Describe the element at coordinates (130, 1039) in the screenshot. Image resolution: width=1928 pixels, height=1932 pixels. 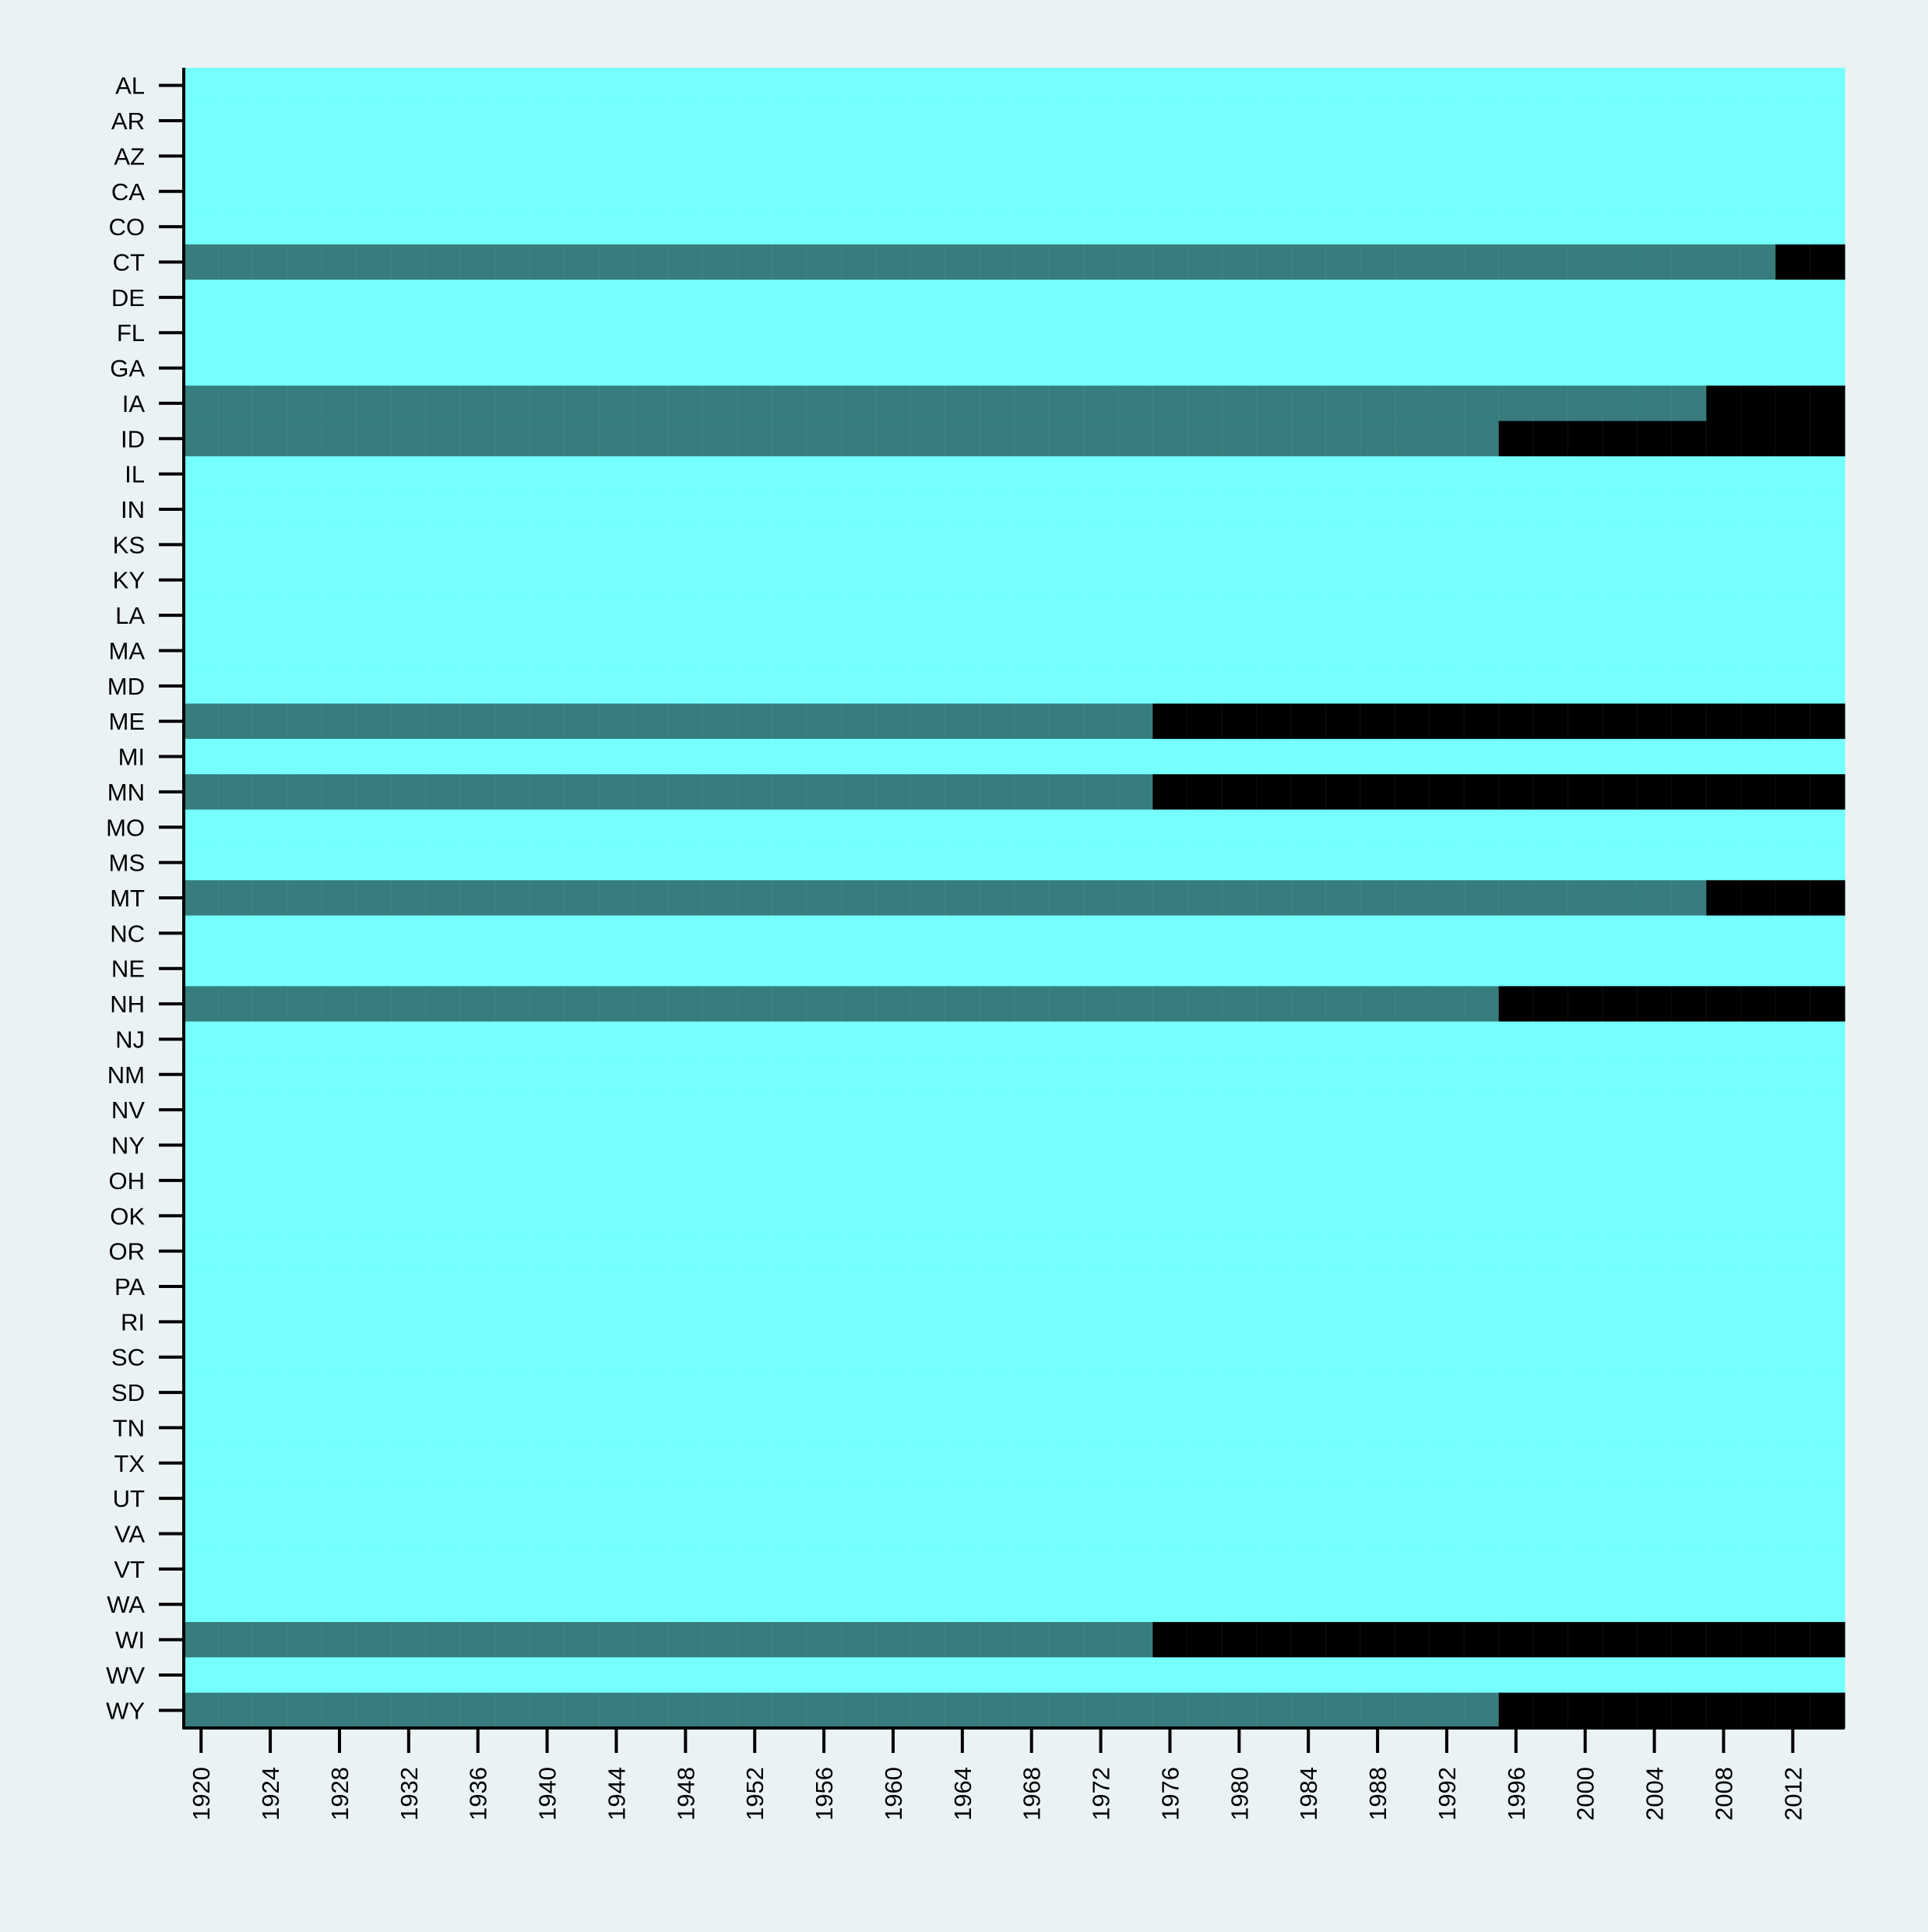
I see `y-tick-label-nj: NJ` at that location.